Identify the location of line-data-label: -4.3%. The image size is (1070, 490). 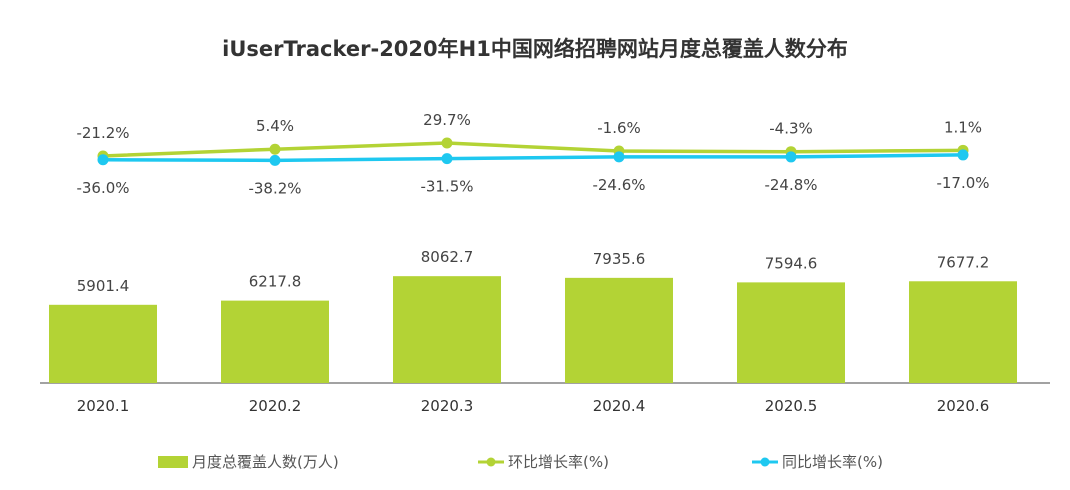
(791, 129).